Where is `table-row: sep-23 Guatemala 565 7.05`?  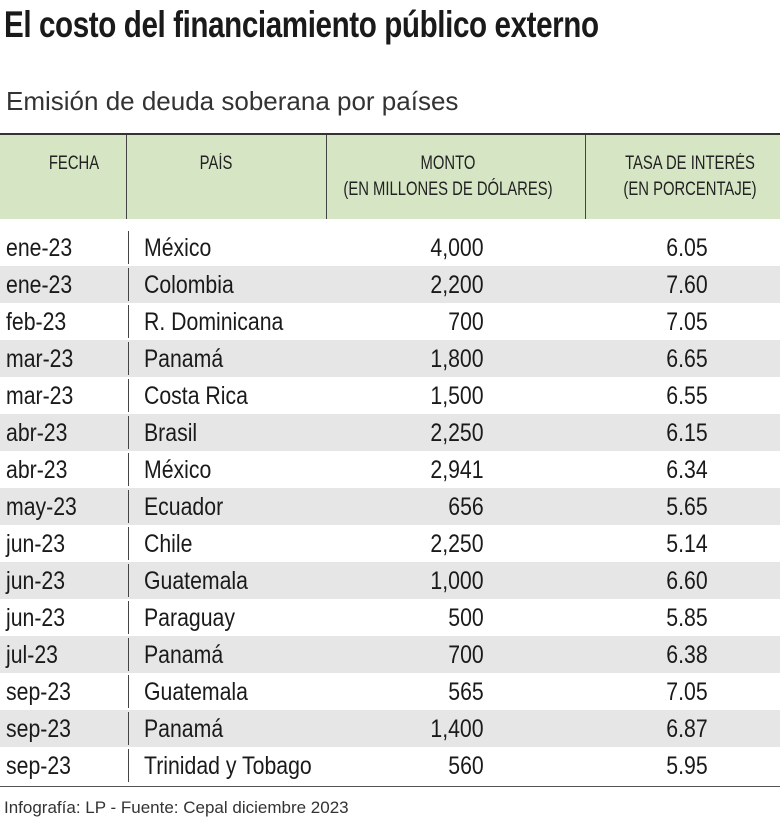 table-row: sep-23 Guatemala 565 7.05 is located at coordinates (390, 691).